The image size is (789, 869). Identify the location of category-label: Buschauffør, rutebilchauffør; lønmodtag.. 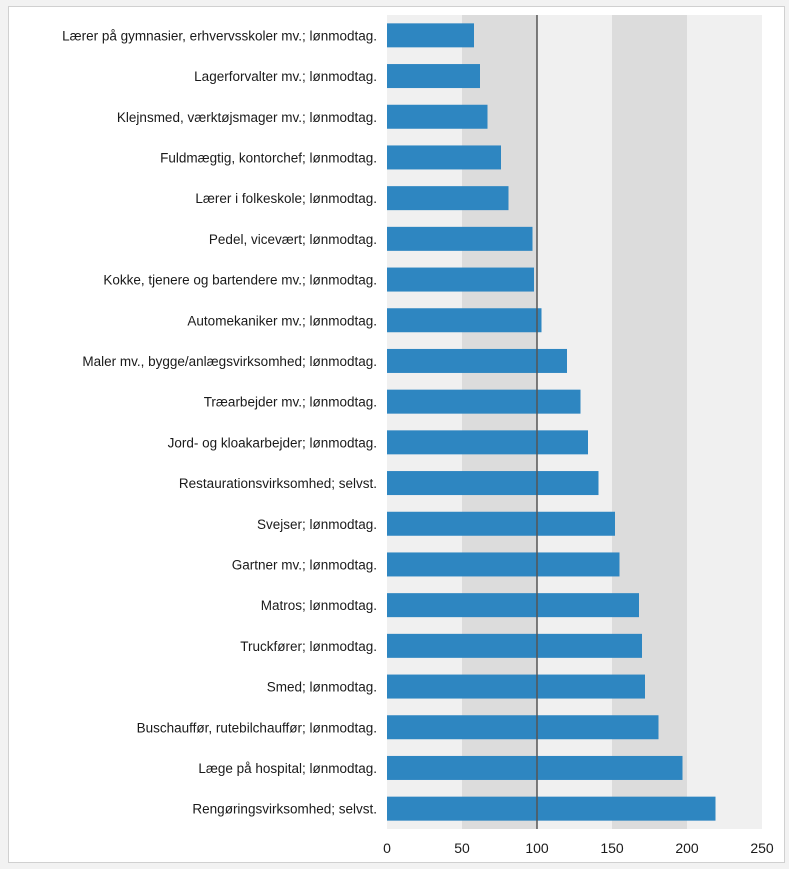
(257, 727).